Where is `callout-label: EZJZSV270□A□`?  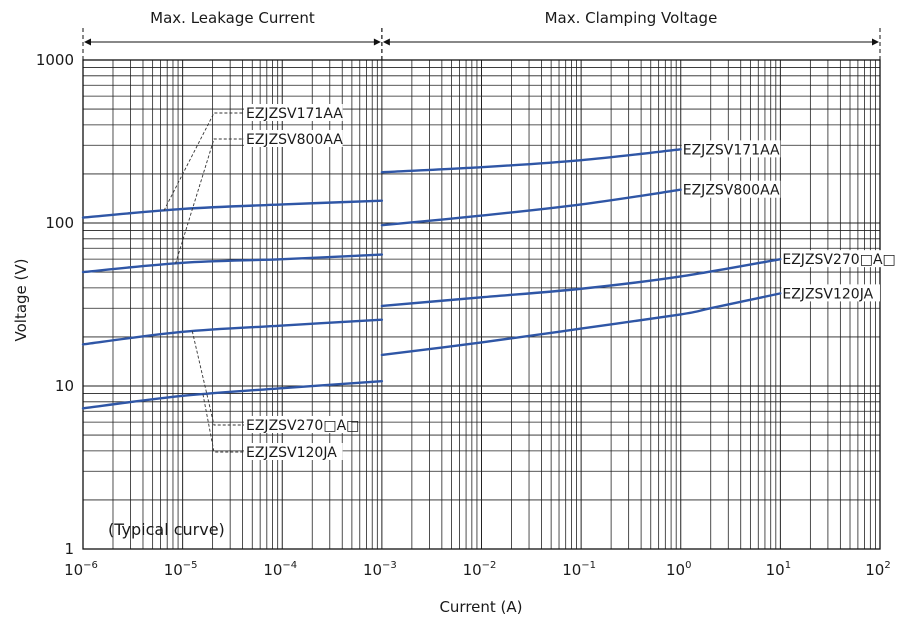 callout-label: EZJZSV270□A□ is located at coordinates (302, 426).